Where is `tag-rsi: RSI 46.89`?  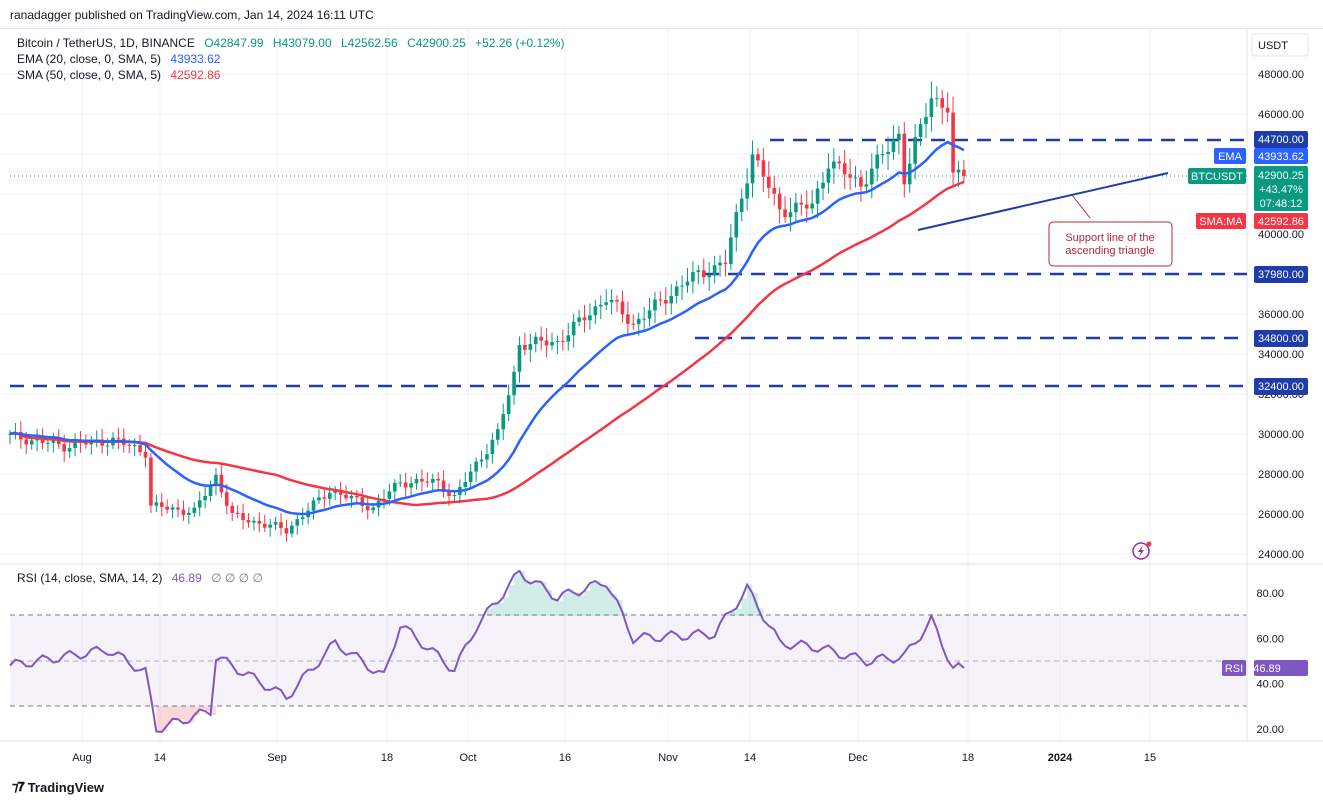
tag-rsi: RSI 46.89 is located at coordinates (1265, 668).